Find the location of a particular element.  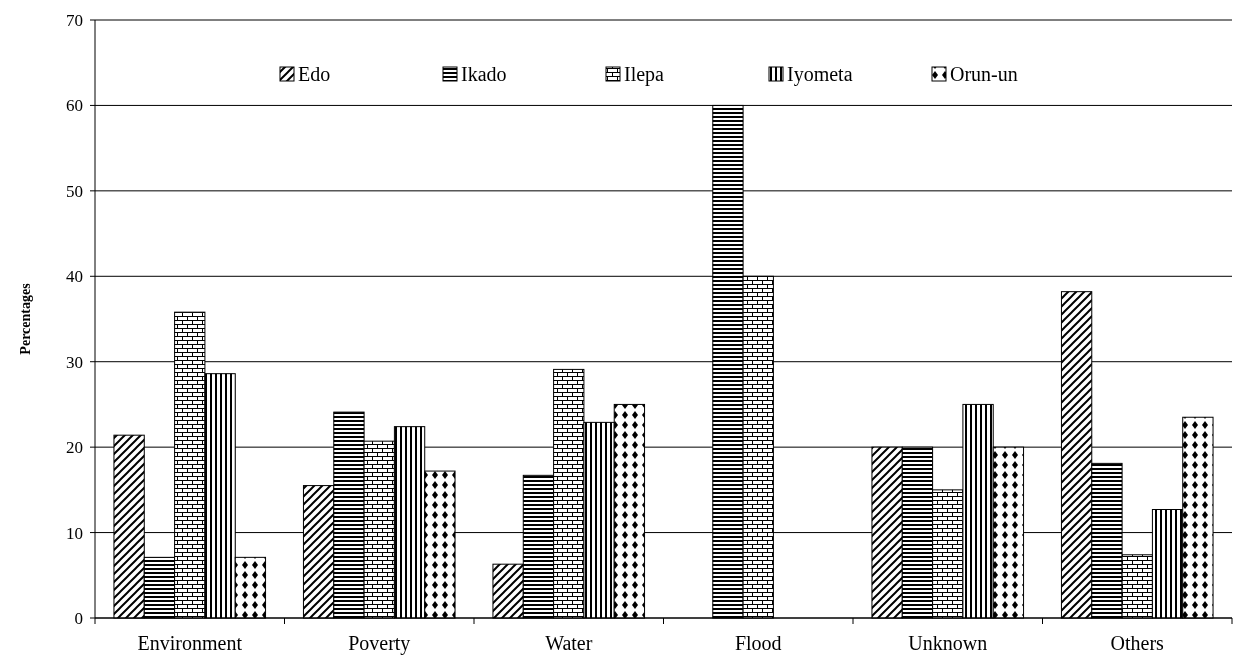

x-tick-label: Water is located at coordinates (569, 643).